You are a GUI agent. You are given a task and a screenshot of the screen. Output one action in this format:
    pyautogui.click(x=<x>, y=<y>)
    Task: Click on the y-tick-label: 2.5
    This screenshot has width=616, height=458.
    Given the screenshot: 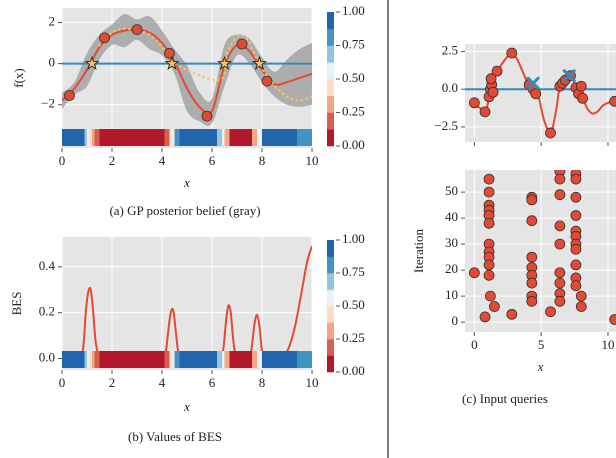 What is the action you would take?
    pyautogui.click(x=450, y=50)
    